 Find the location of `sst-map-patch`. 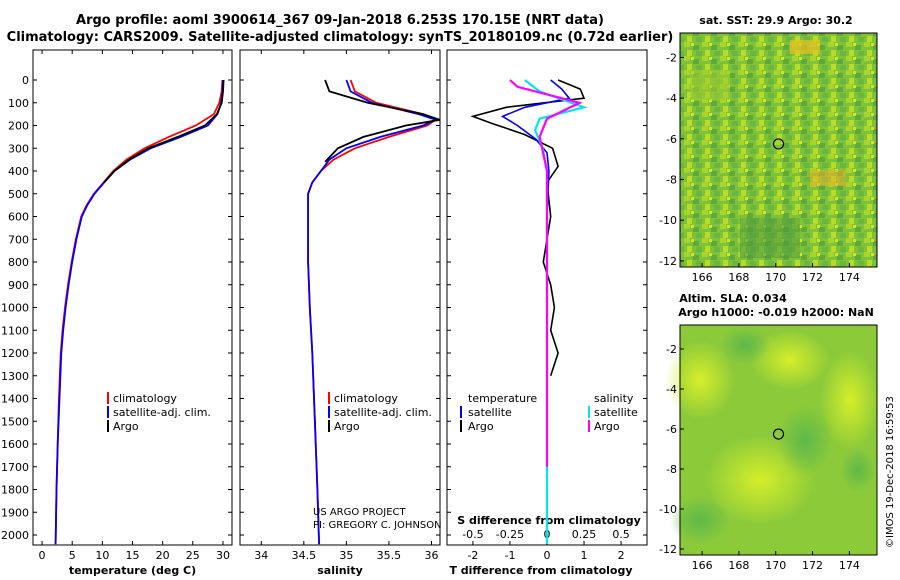

sst-map-patch is located at coordinates (710, 85).